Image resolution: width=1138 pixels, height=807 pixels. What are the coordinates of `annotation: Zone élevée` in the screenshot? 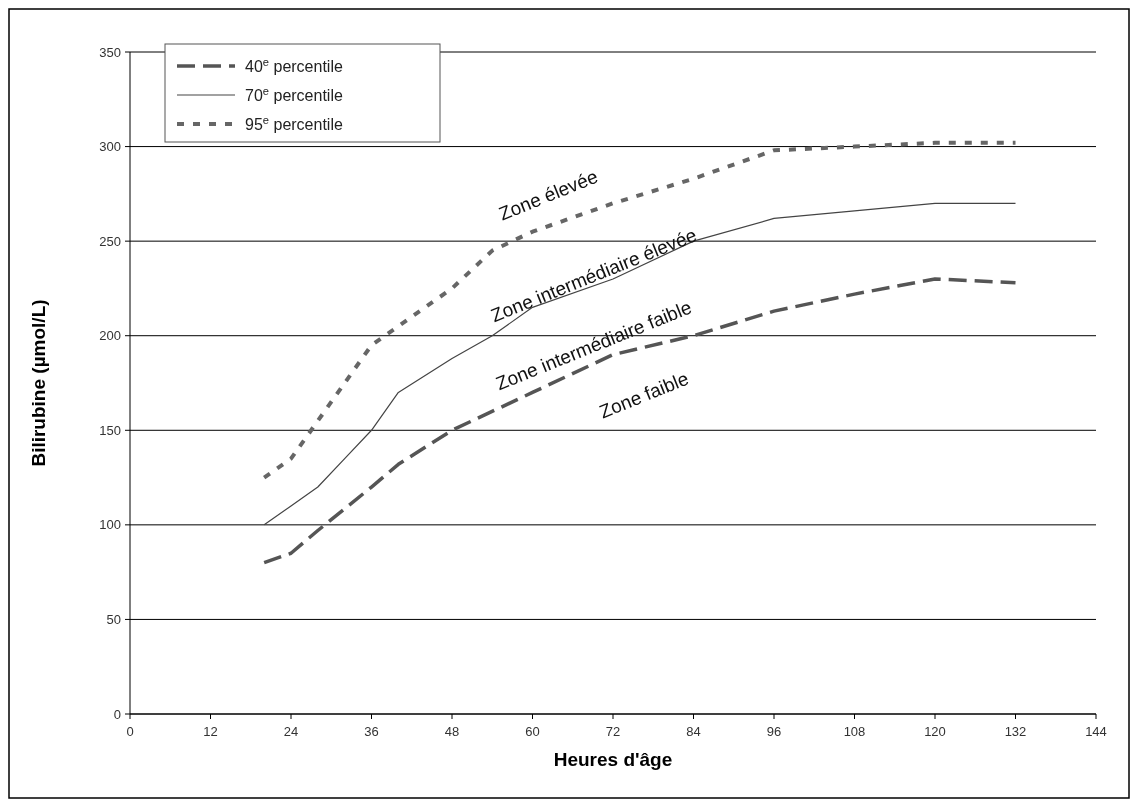 It's located at (548, 195).